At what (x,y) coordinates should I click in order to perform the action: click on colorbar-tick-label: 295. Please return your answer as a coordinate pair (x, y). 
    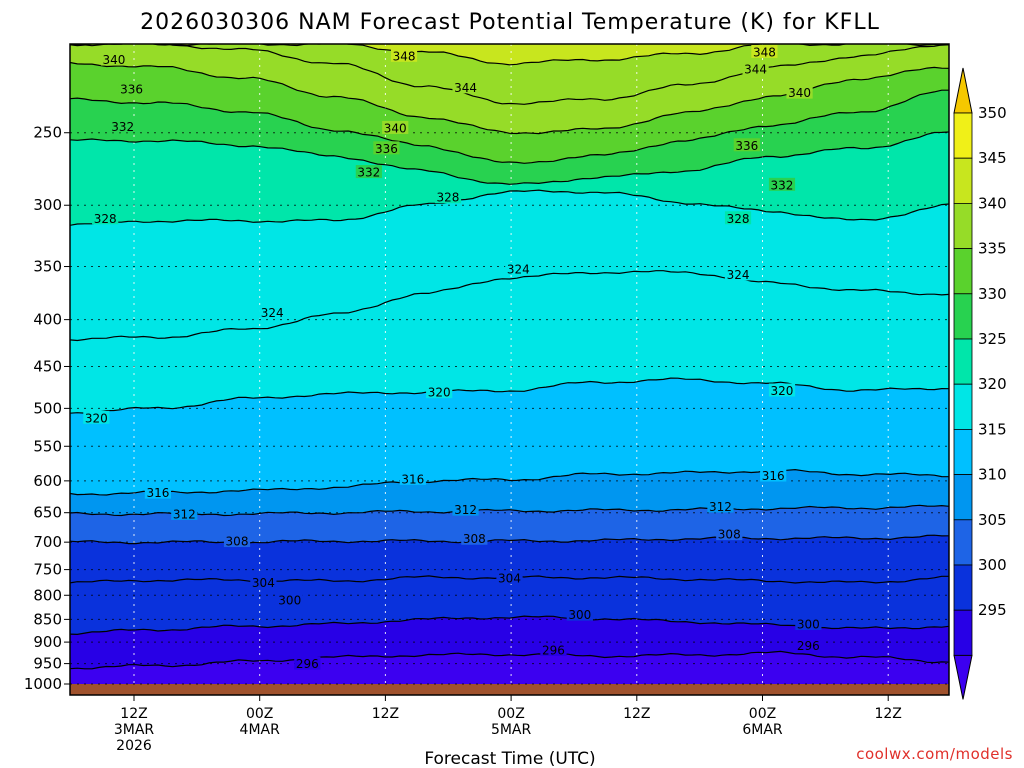
    Looking at the image, I should click on (992, 610).